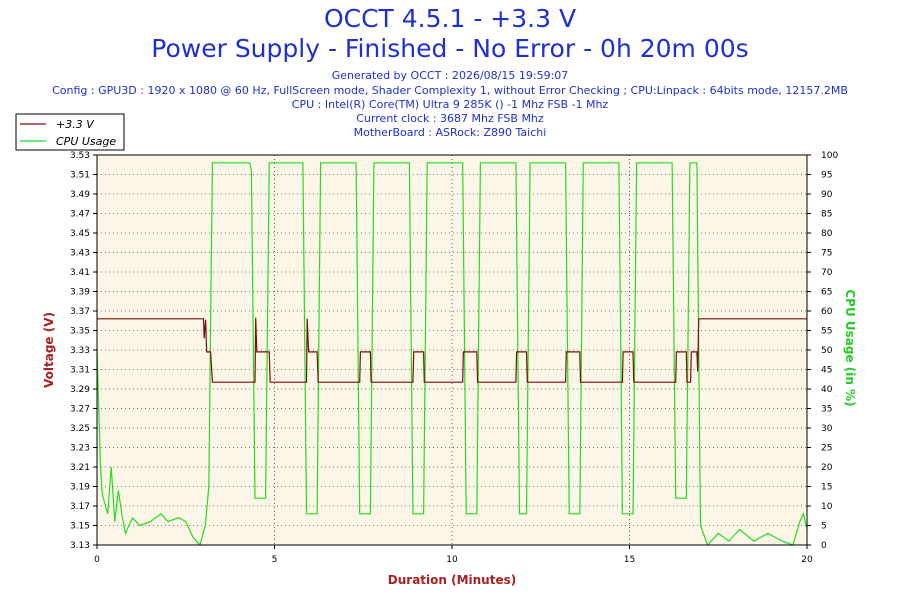  I want to click on x-tick-label: 5, so click(275, 560).